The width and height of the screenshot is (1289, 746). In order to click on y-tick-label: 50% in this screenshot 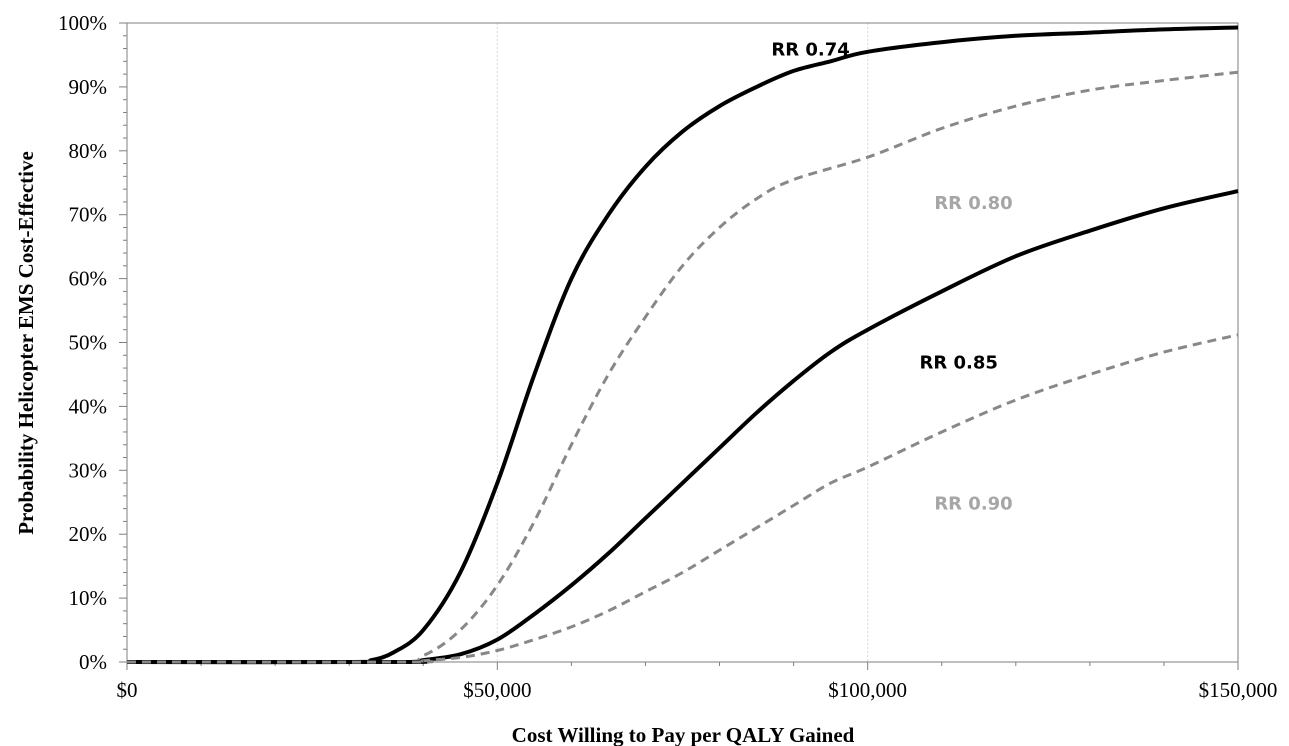, I will do `click(88, 343)`.